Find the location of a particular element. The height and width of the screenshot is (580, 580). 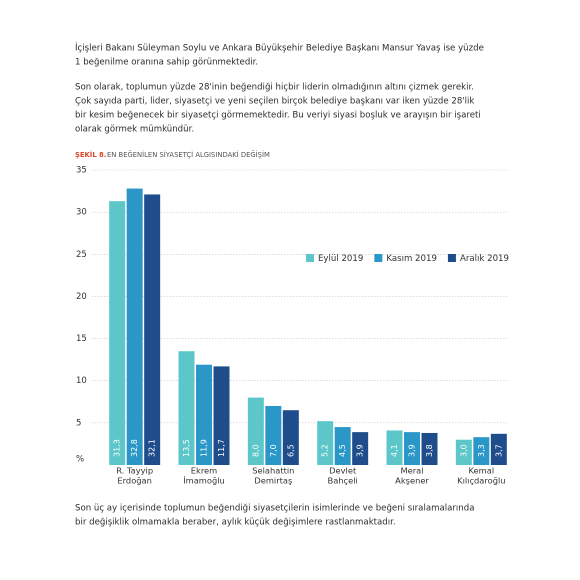

x-tick-label: R. Tayyip is located at coordinates (134, 471).